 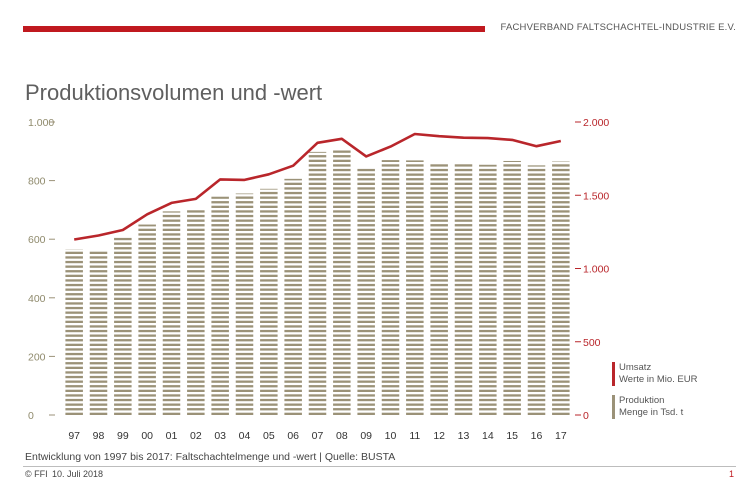 I want to click on x-tick-label: 12, so click(x=439, y=436).